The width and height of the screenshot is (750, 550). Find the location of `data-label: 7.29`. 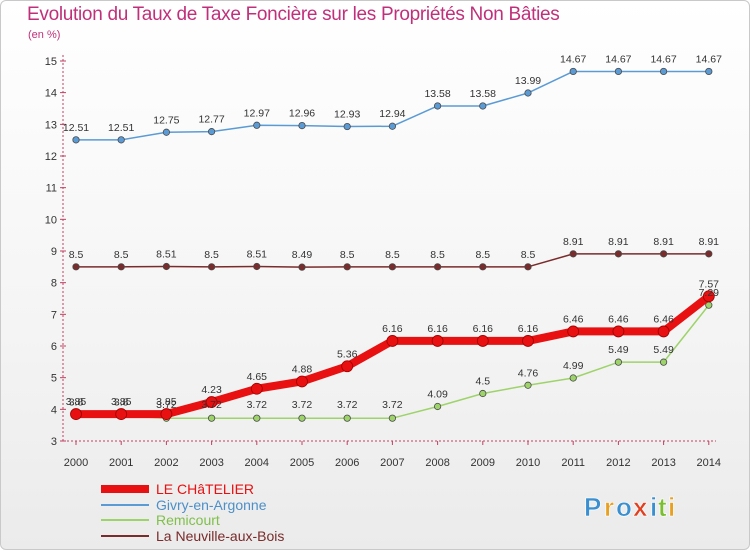

data-label: 7.29 is located at coordinates (709, 293).